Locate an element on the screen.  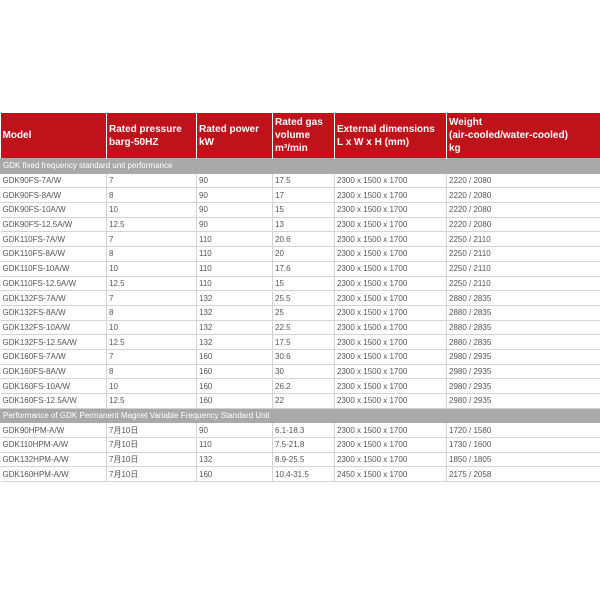
cell: 2450 x 1500 x 1700 is located at coordinates (390, 474).